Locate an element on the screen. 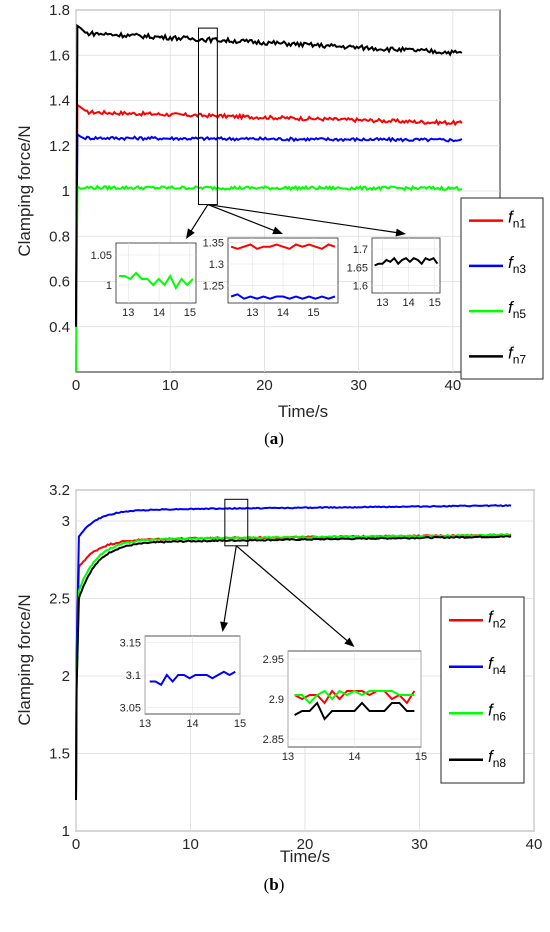  series-line-n5 is located at coordinates (269, 278).